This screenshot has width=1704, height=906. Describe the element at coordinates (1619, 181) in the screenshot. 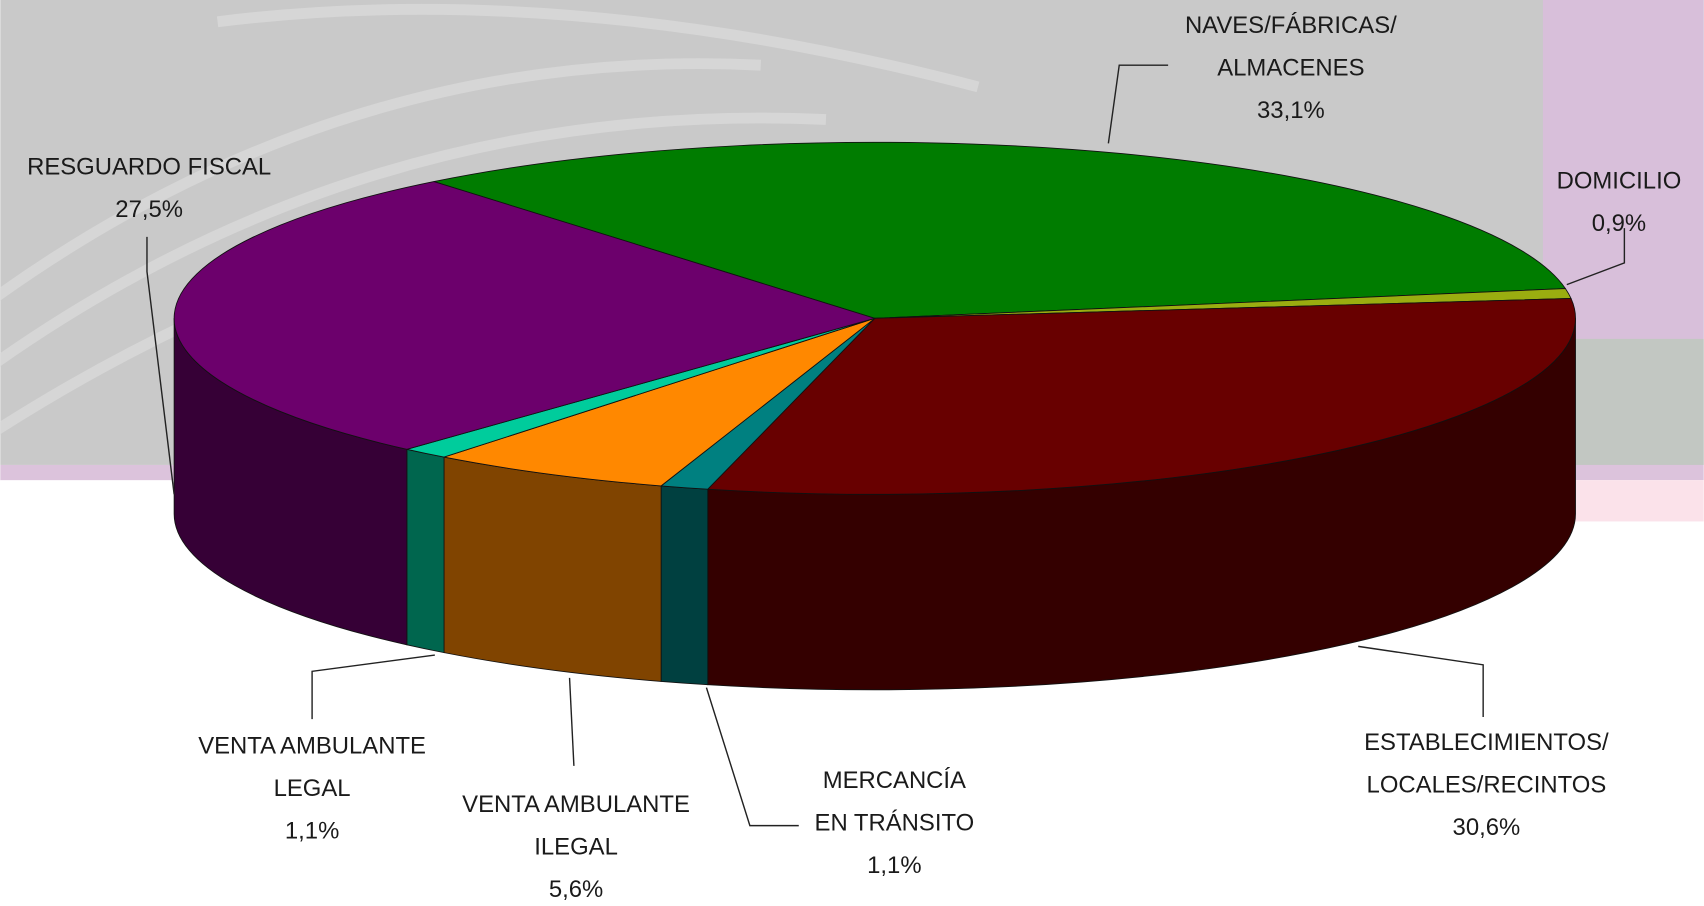

I see `category-label: DOMICILIO` at that location.